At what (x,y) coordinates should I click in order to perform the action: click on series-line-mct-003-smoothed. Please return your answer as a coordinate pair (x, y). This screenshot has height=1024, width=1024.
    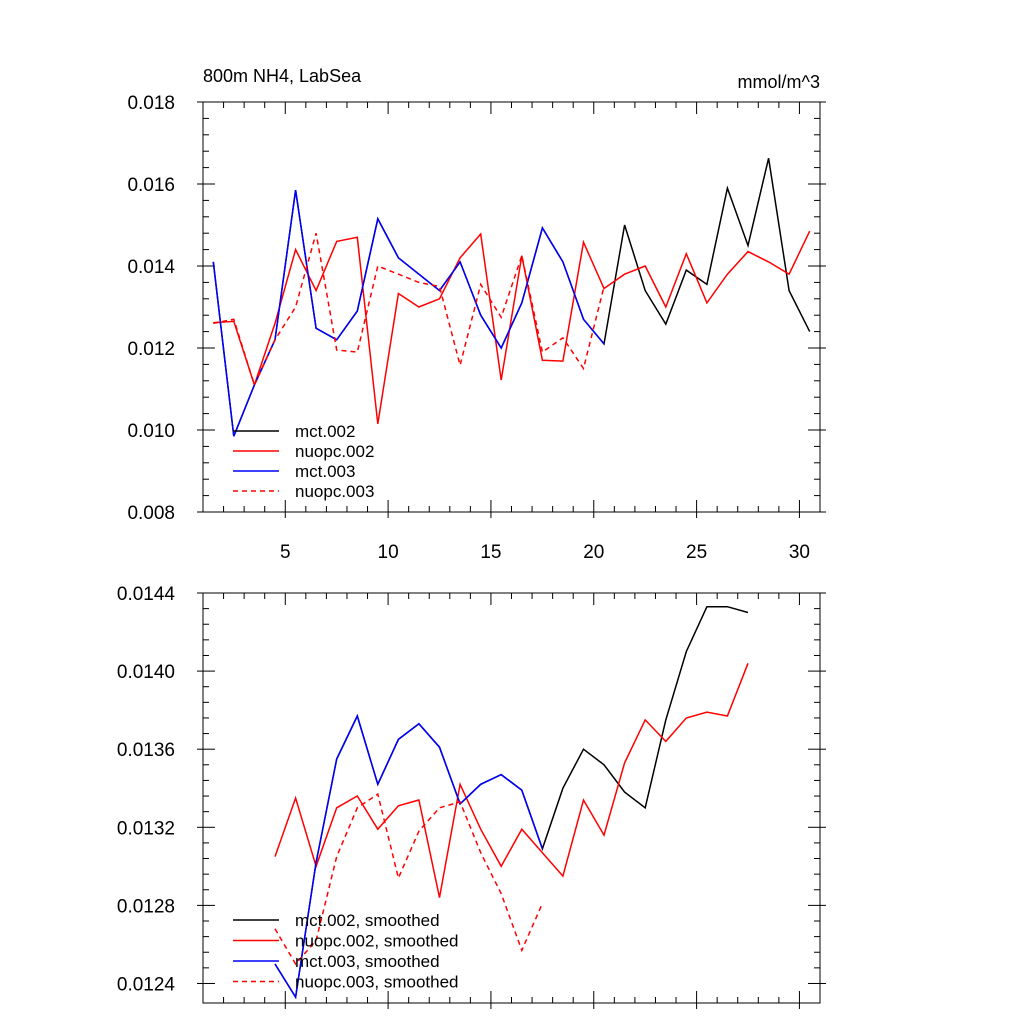
    Looking at the image, I should click on (409, 856).